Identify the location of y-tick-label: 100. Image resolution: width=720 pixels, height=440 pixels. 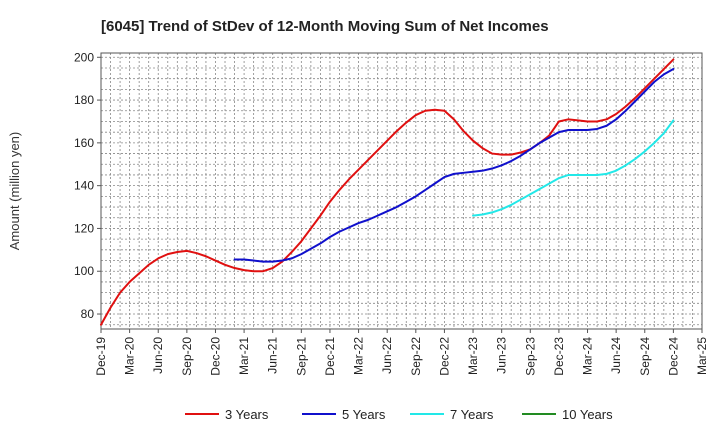
(84, 271).